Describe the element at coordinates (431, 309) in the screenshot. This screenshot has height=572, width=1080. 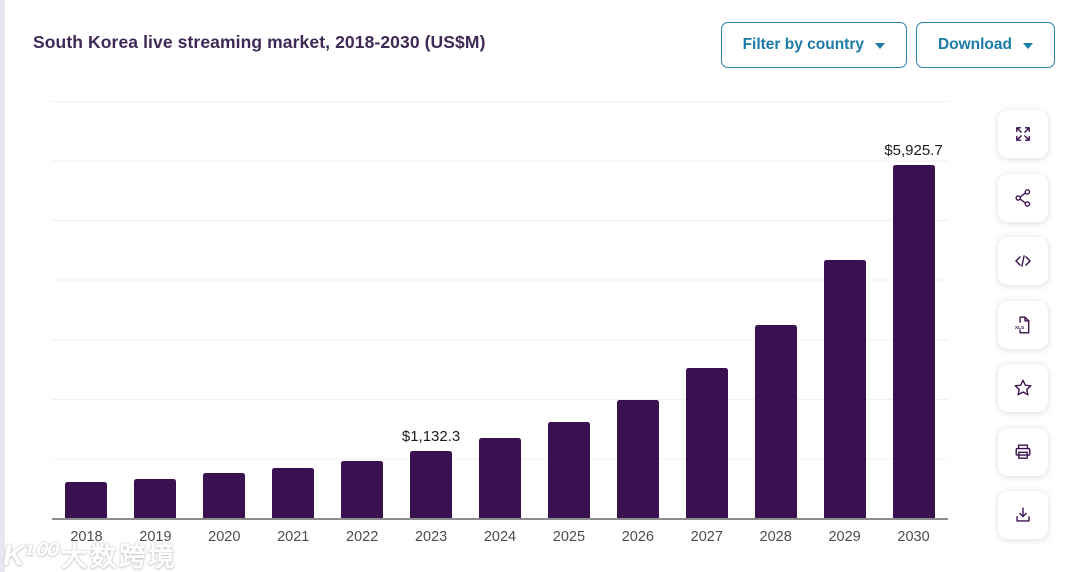
I see `bar-slot-2023: $1,132.3` at that location.